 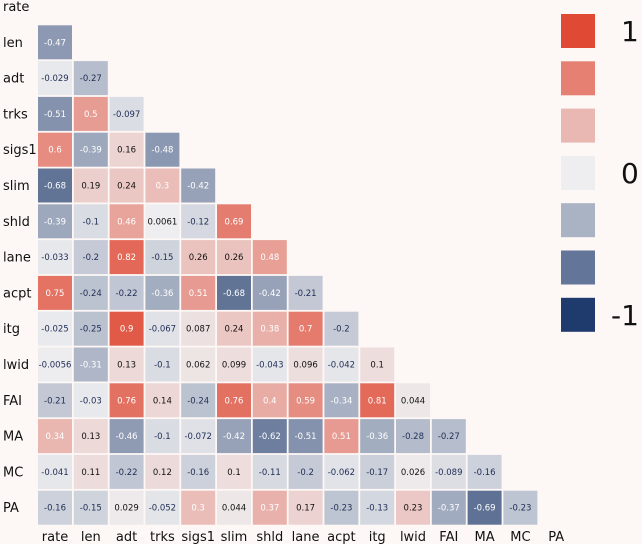 What do you see at coordinates (55, 149) in the screenshot?
I see `heatmap-cell-sigs1-rate` at bounding box center [55, 149].